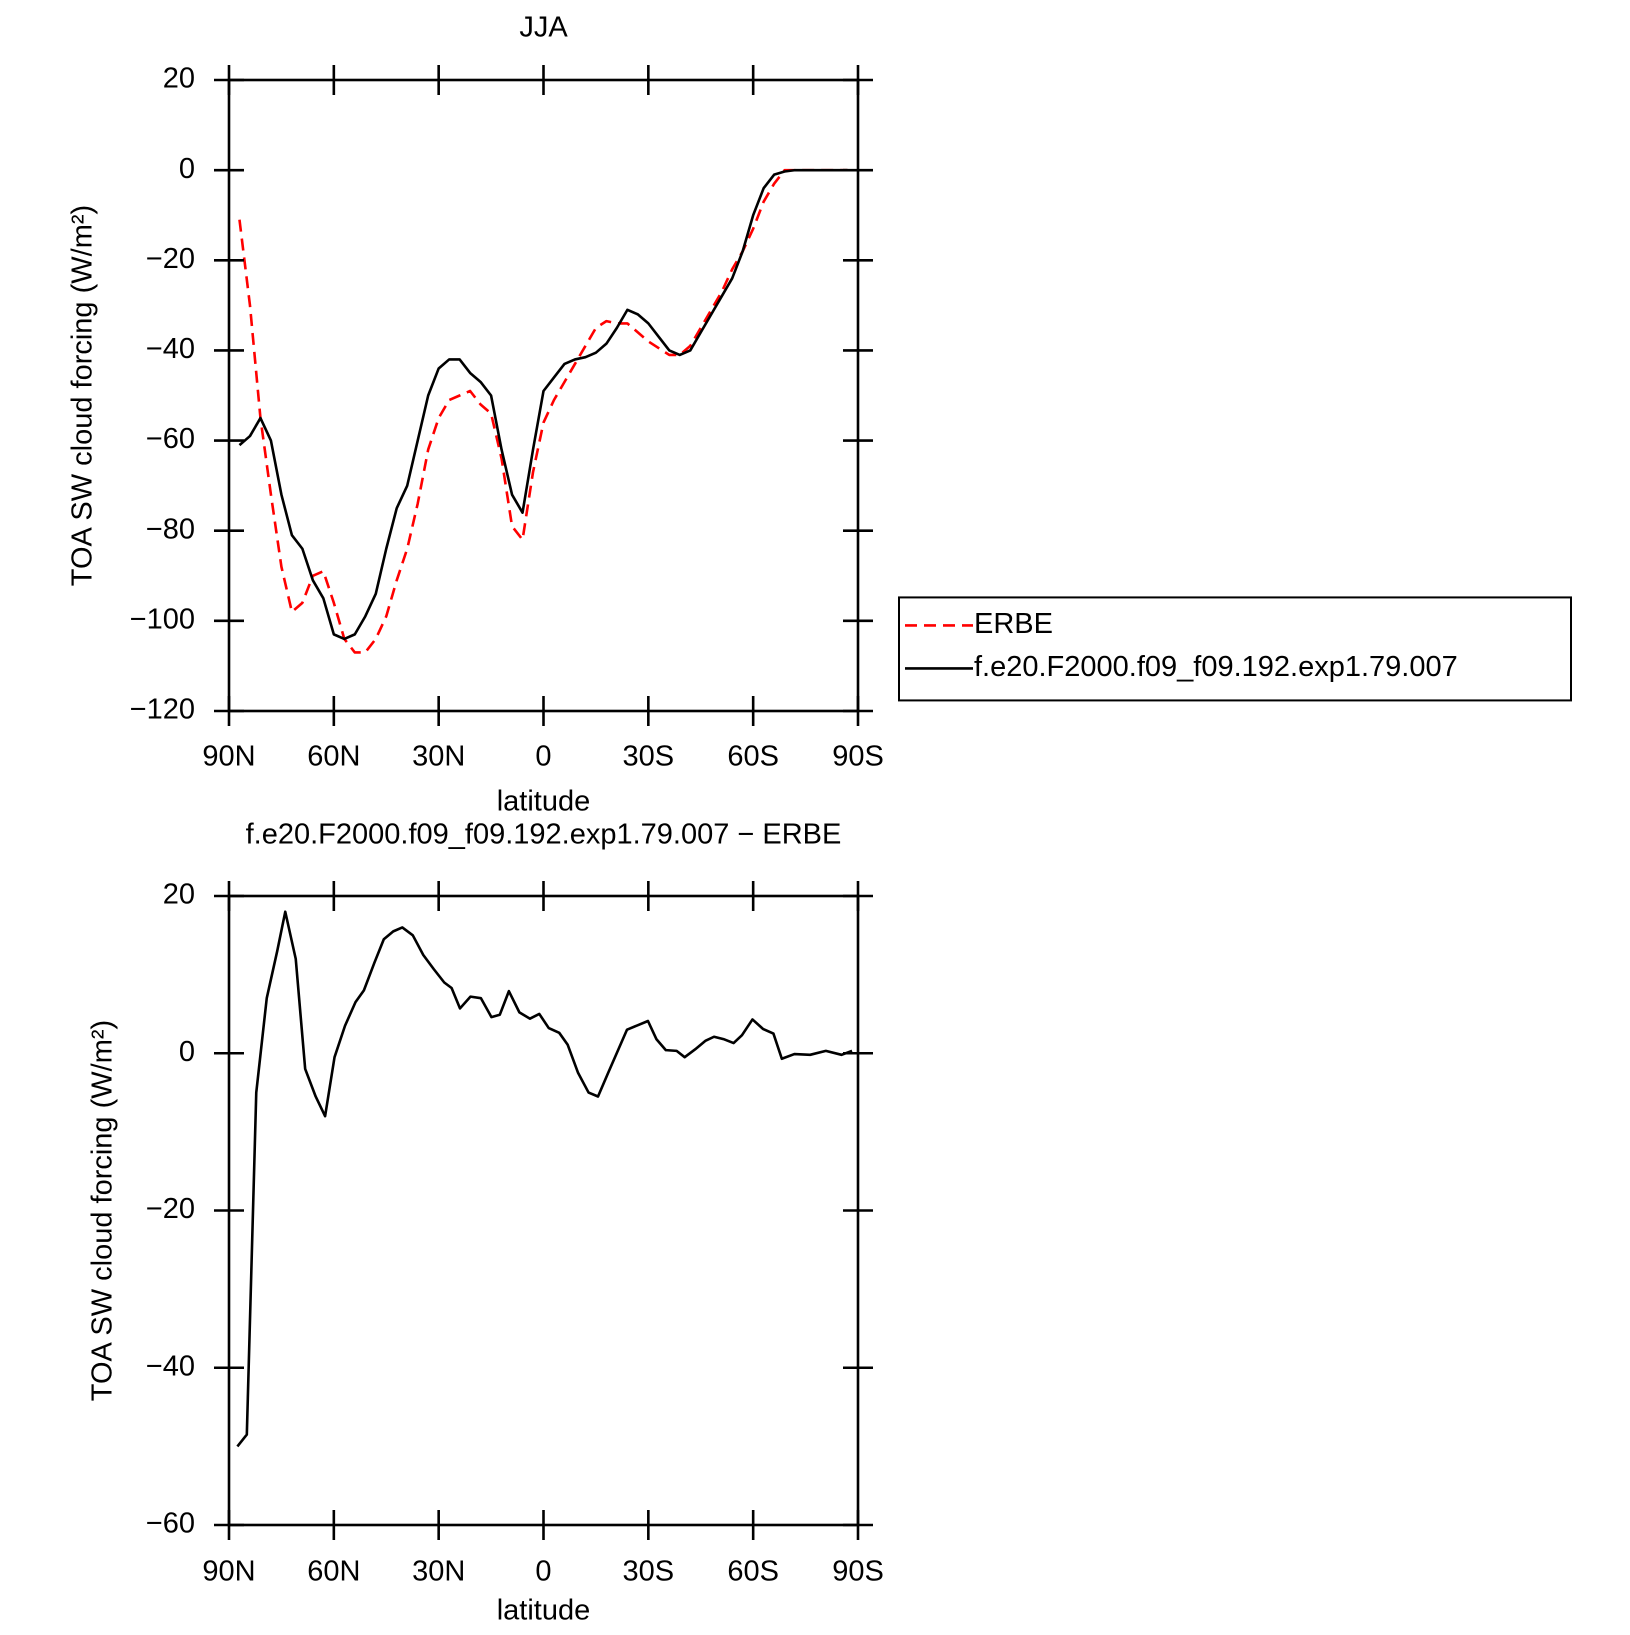 The image size is (1630, 1635). I want to click on y-tick-label: −120, so click(162, 710).